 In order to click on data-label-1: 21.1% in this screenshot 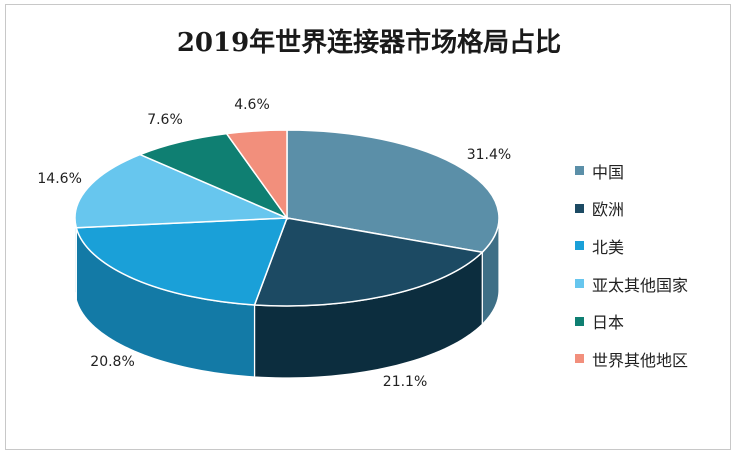, I will do `click(405, 382)`.